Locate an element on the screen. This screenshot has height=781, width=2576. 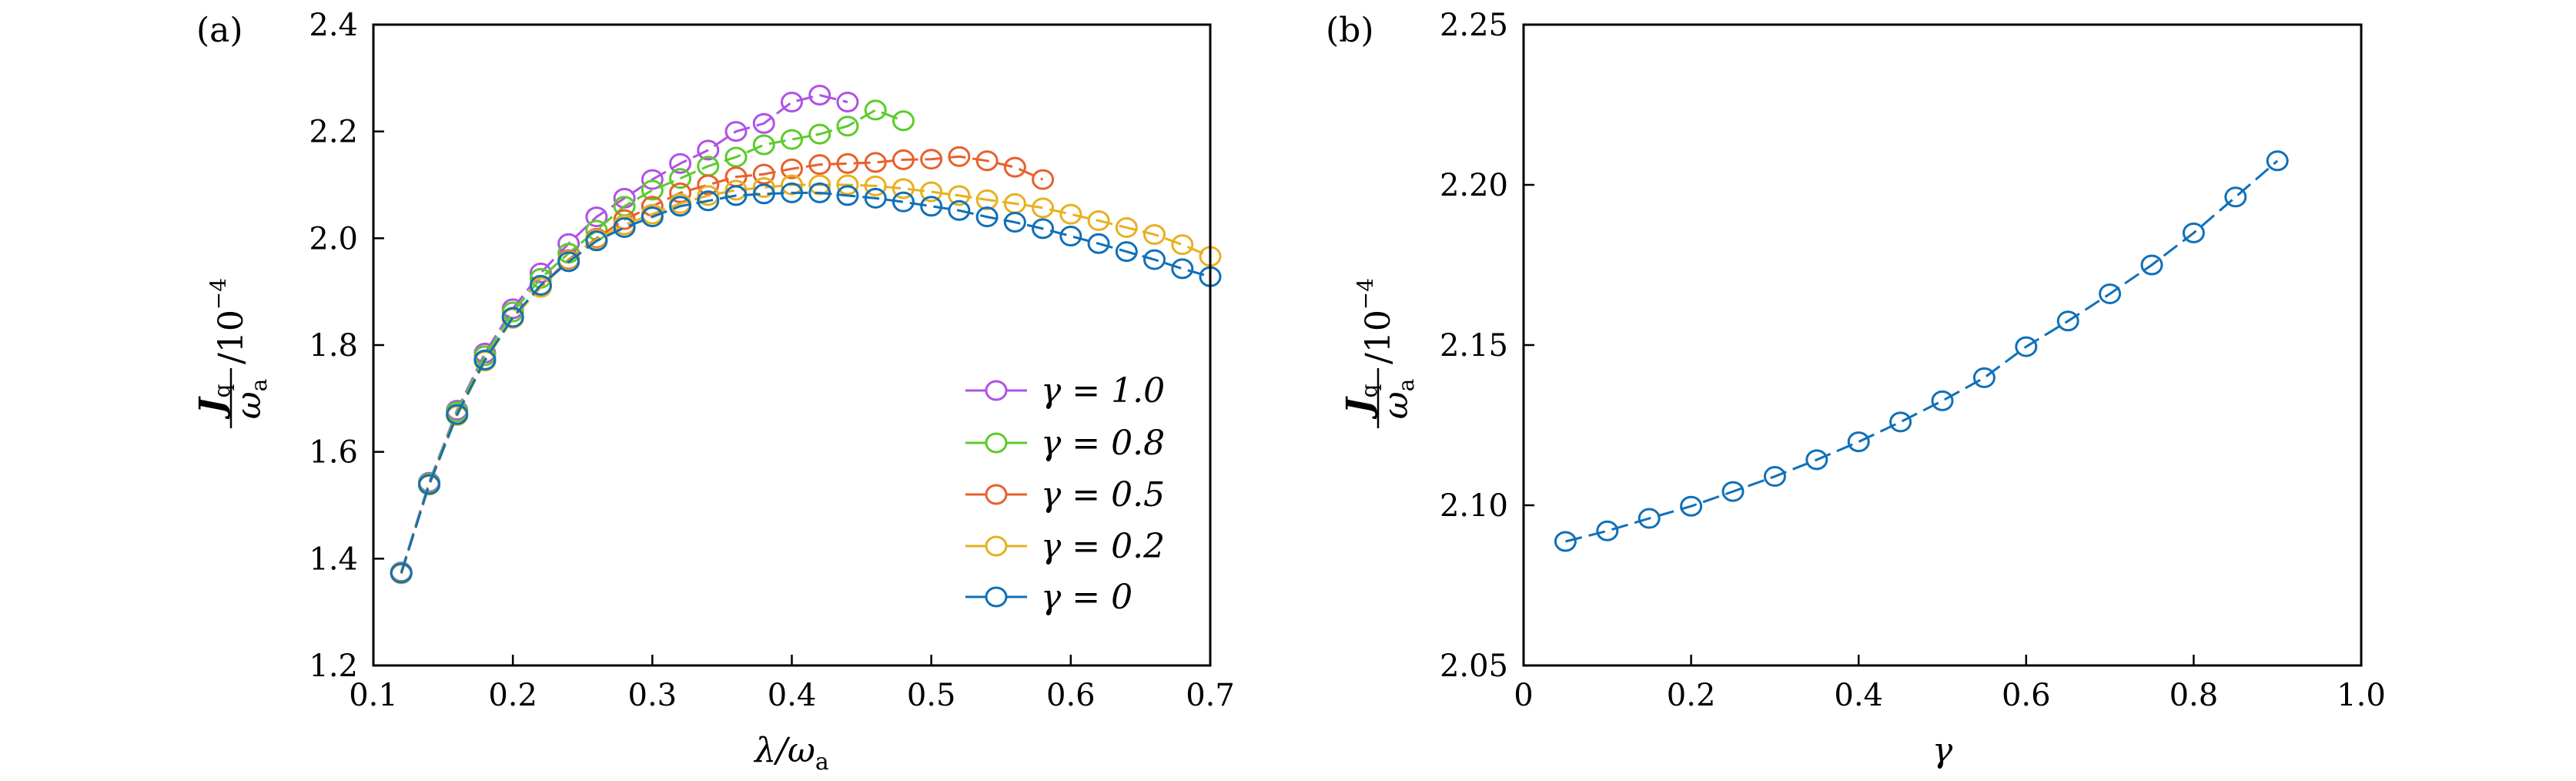
y-tick-label: 1.6 is located at coordinates (334, 453).